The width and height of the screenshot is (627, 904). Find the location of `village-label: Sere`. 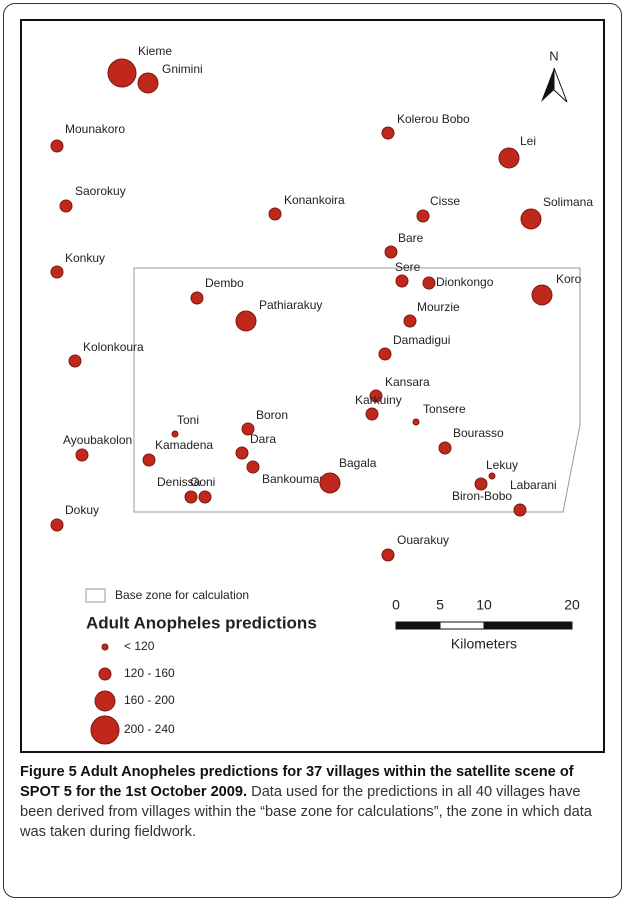

village-label: Sere is located at coordinates (408, 267).